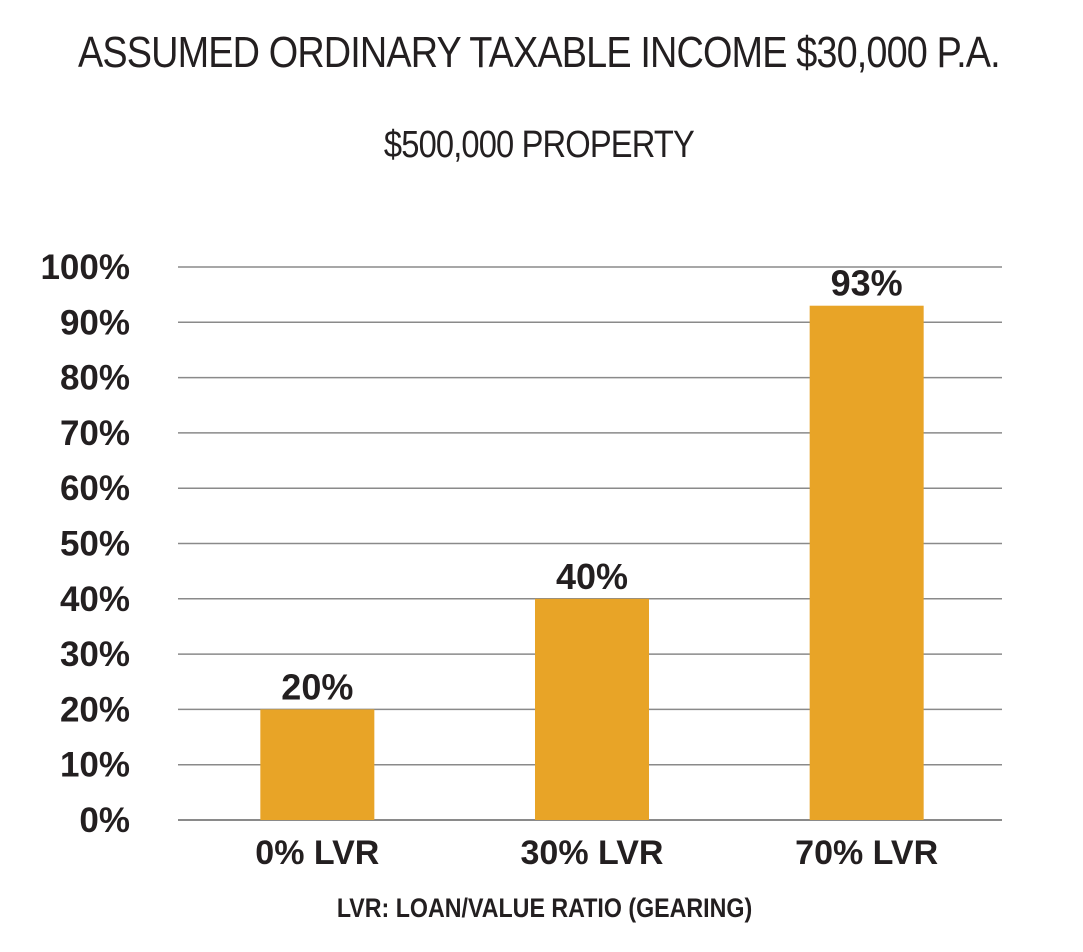 The width and height of the screenshot is (1083, 952). I want to click on y-tick-label-80: 80%, so click(95, 378).